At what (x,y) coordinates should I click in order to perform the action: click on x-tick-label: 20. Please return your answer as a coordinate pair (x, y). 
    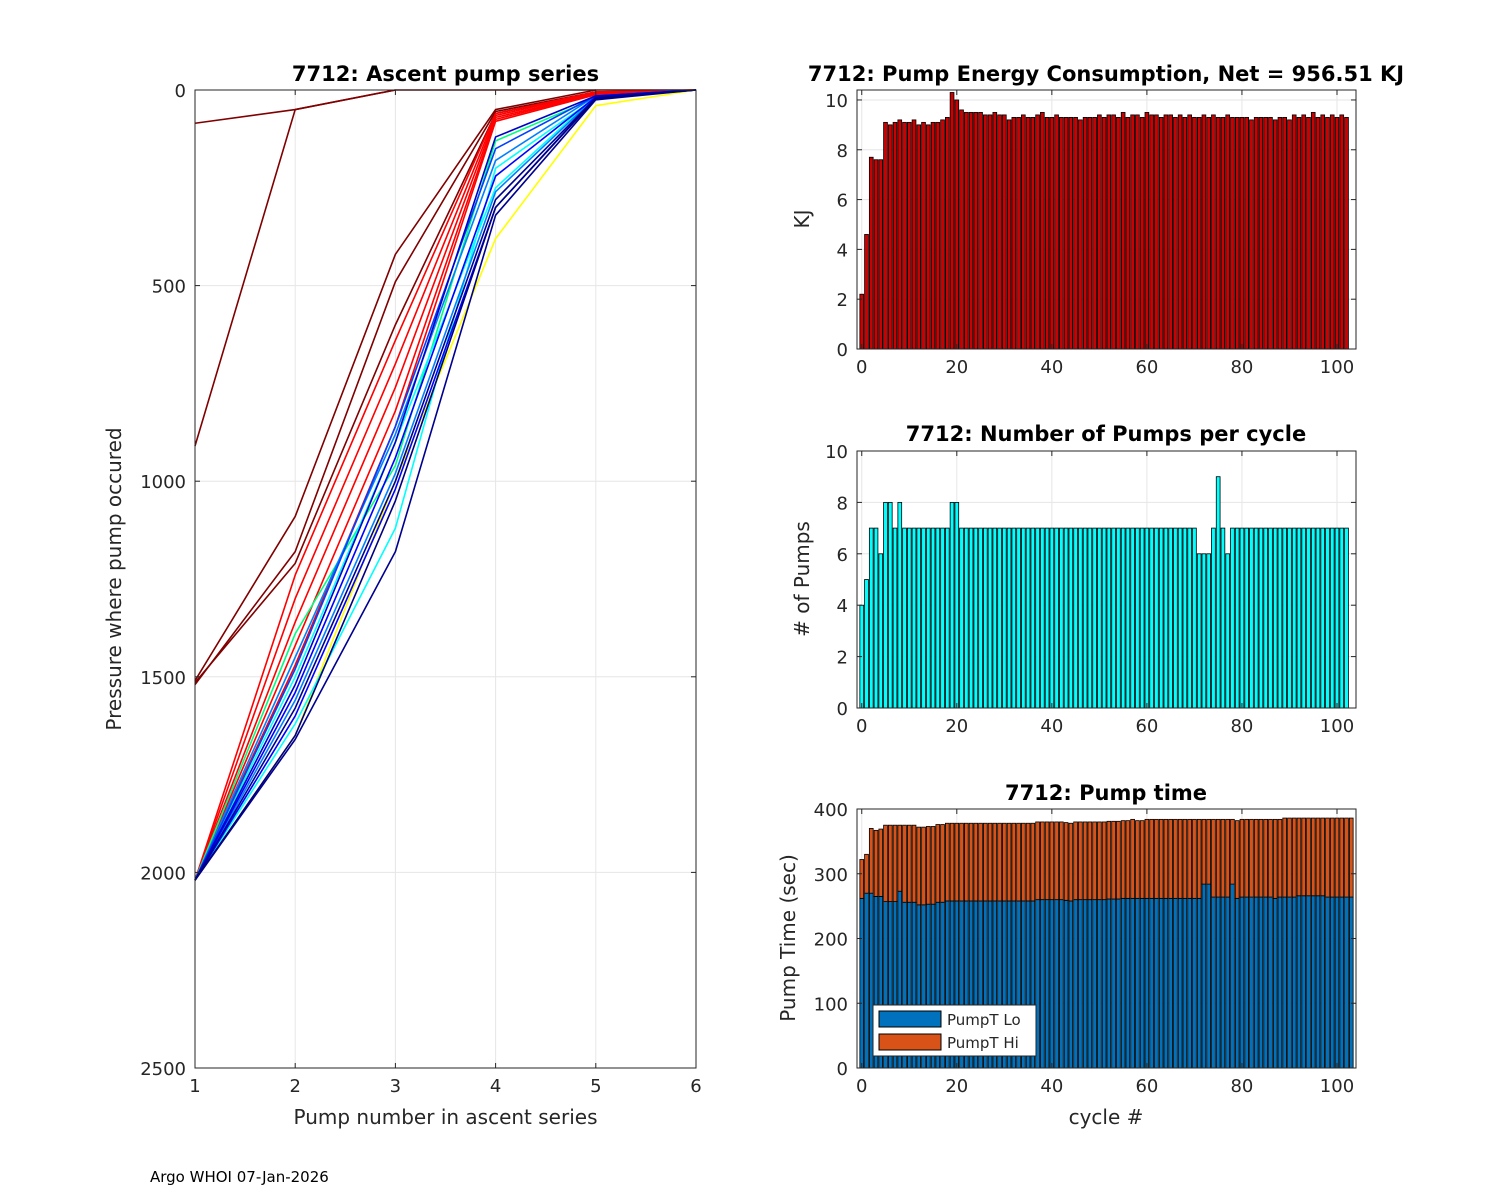
    Looking at the image, I should click on (956, 1086).